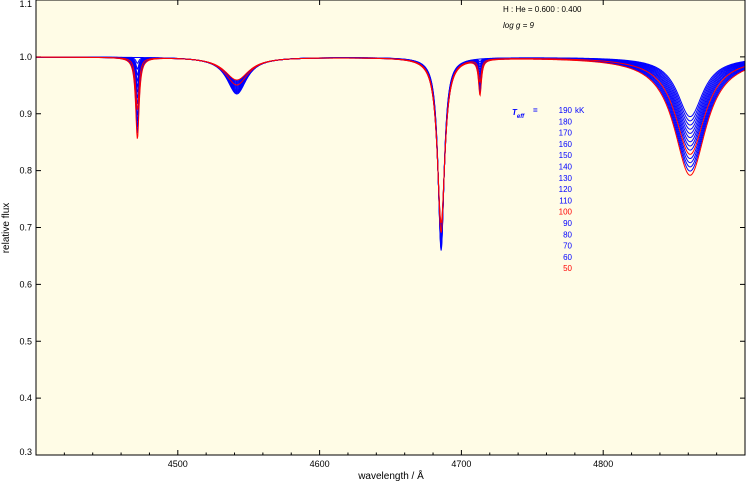 This screenshot has width=746, height=483. What do you see at coordinates (567, 246) in the screenshot?
I see `legend-entry: 70` at bounding box center [567, 246].